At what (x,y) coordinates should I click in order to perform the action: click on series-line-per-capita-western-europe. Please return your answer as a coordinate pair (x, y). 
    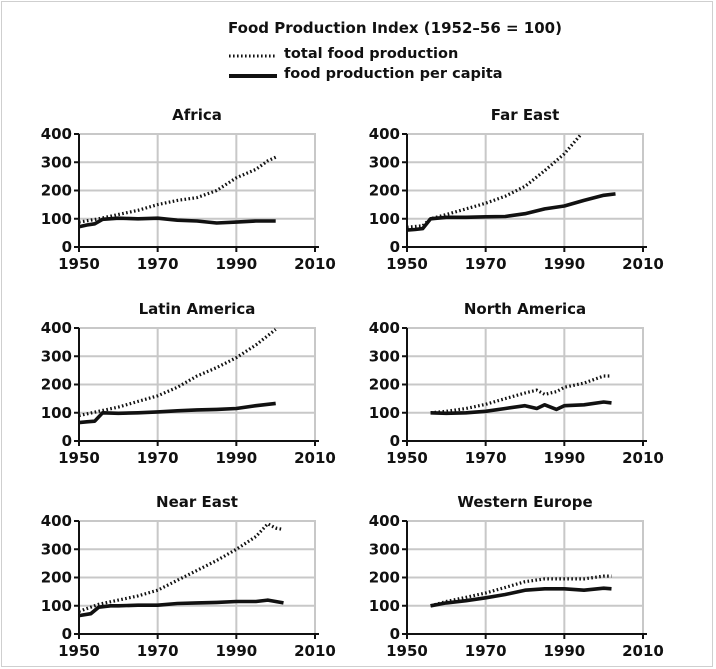
    Looking at the image, I should click on (521, 597).